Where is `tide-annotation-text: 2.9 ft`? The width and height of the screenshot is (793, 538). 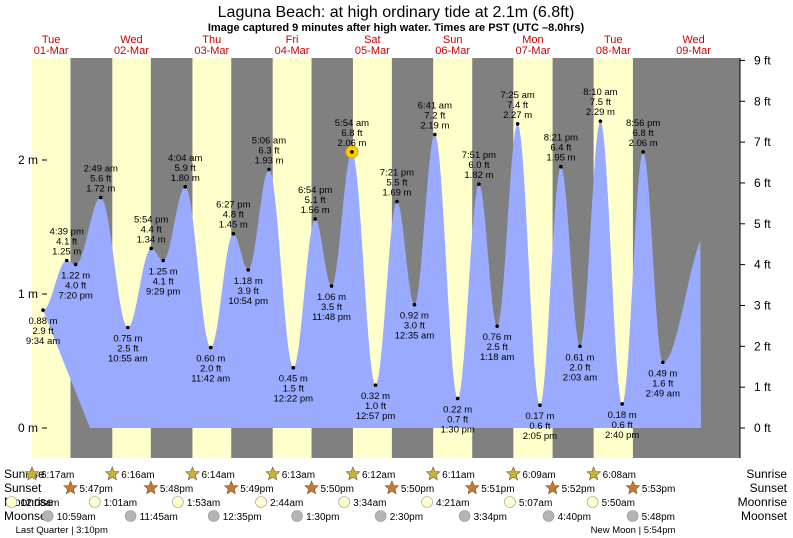
tide-annotation-text: 2.9 ft is located at coordinates (42, 331).